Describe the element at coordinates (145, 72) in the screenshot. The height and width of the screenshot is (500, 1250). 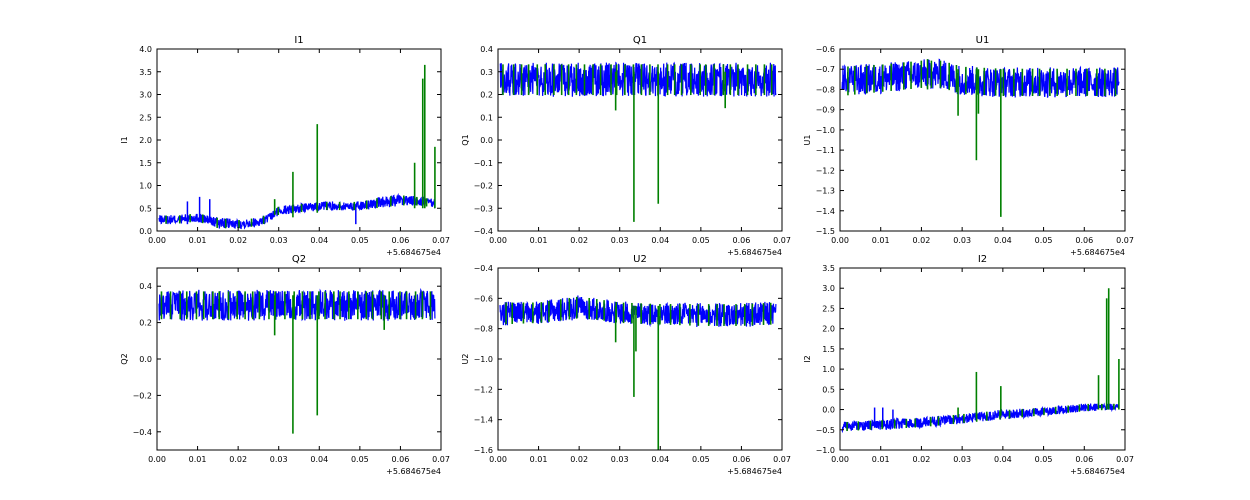
I see `y-tick-label: 3.5` at that location.